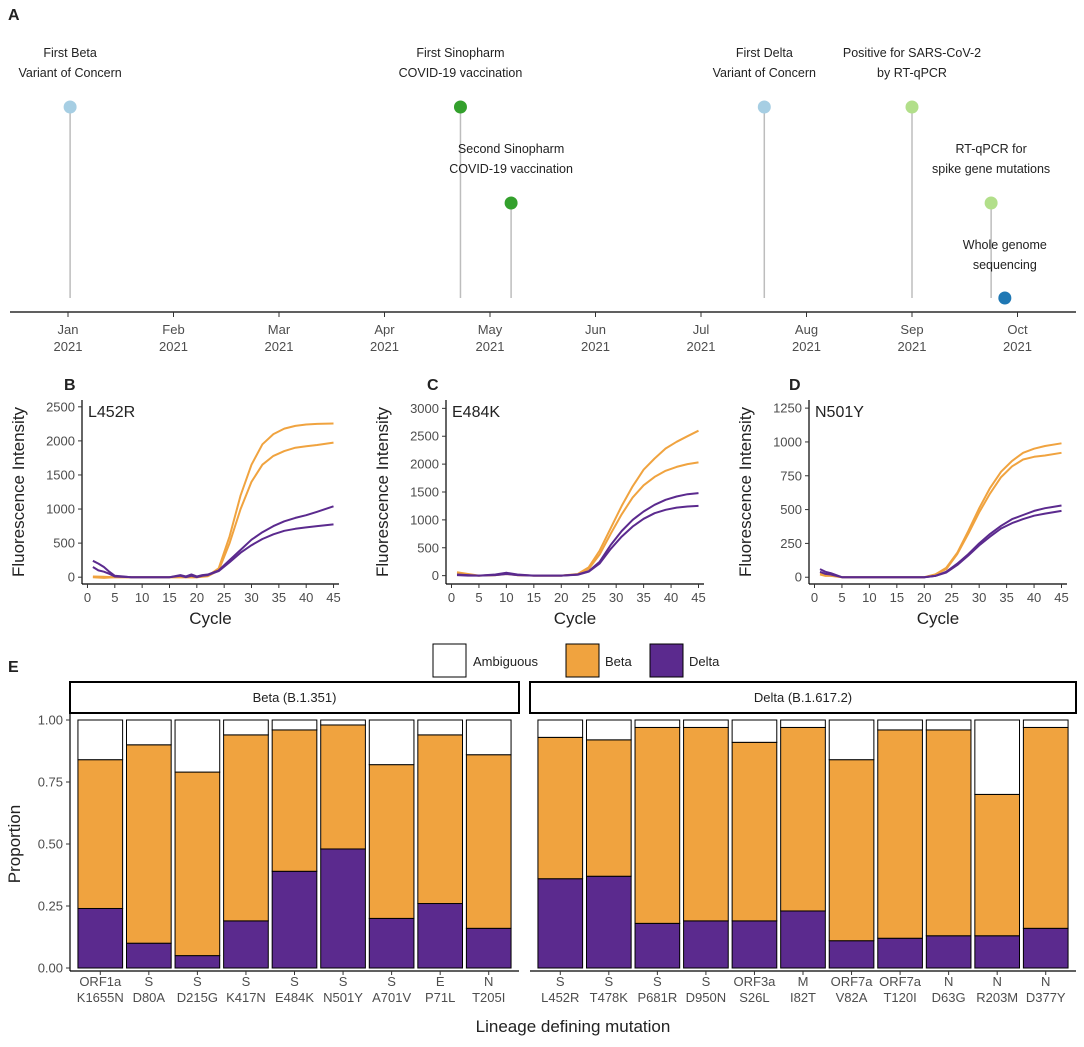 This screenshot has height=1047, width=1084. What do you see at coordinates (791, 475) in the screenshot?
I see `y-tick-label: 750` at bounding box center [791, 475].